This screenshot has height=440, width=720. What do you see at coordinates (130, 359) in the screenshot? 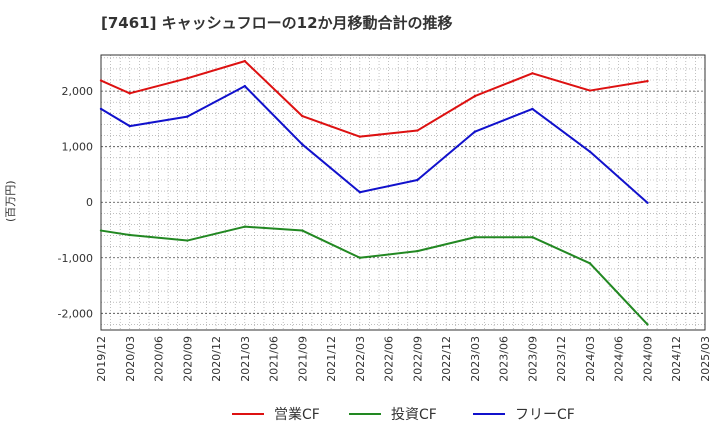
I see `x-tick-label: 2020/03` at bounding box center [130, 359].